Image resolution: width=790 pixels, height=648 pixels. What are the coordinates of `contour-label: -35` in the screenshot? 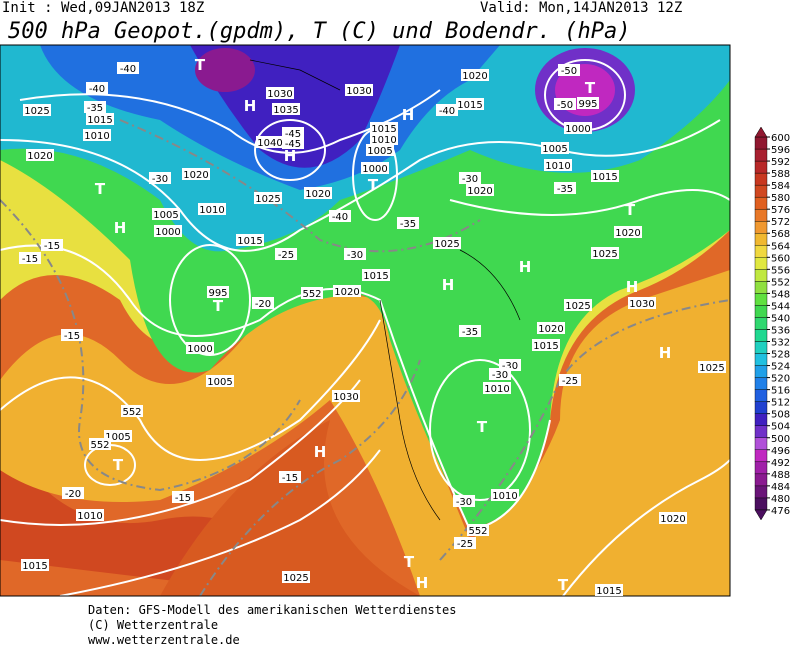 It's located at (408, 224).